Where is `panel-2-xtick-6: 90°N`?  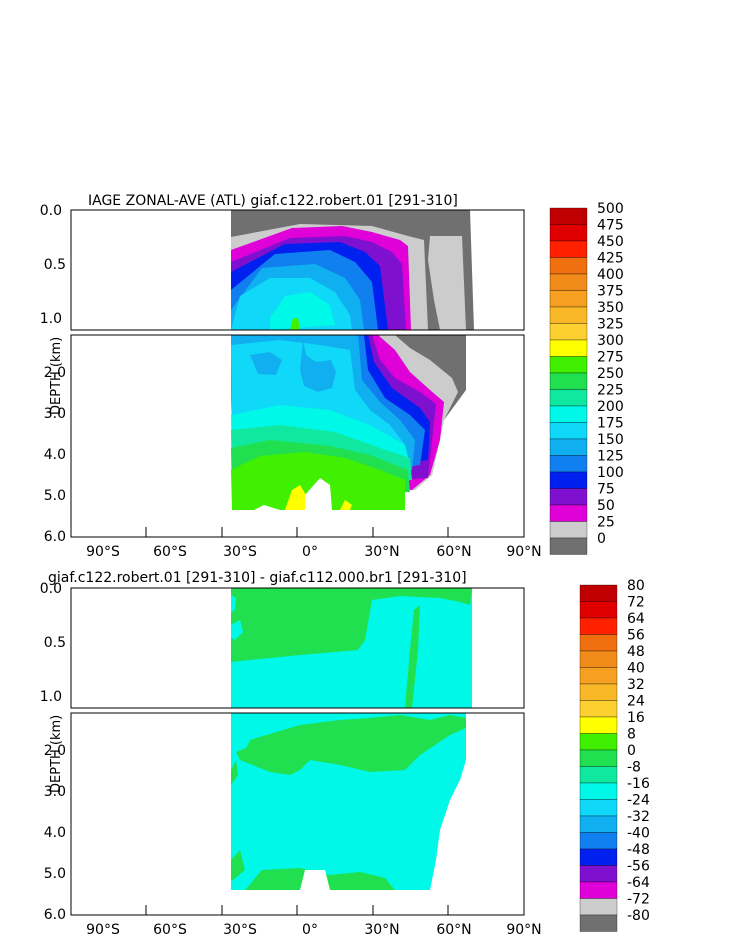
panel-2-xtick-6: 90°N is located at coordinates (523, 930).